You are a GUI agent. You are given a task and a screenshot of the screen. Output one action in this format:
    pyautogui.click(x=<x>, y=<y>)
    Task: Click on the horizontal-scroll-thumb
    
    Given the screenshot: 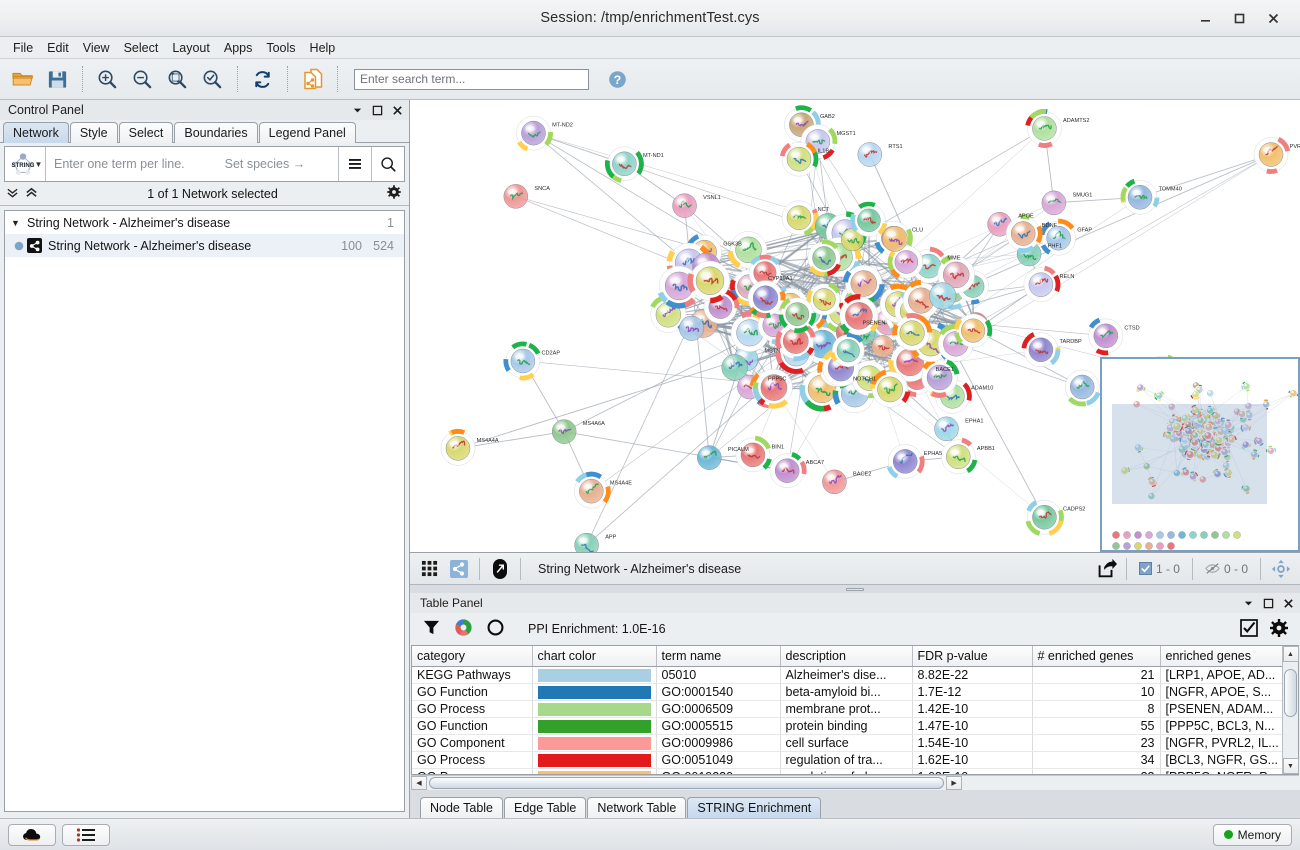 What is the action you would take?
    pyautogui.click(x=687, y=783)
    